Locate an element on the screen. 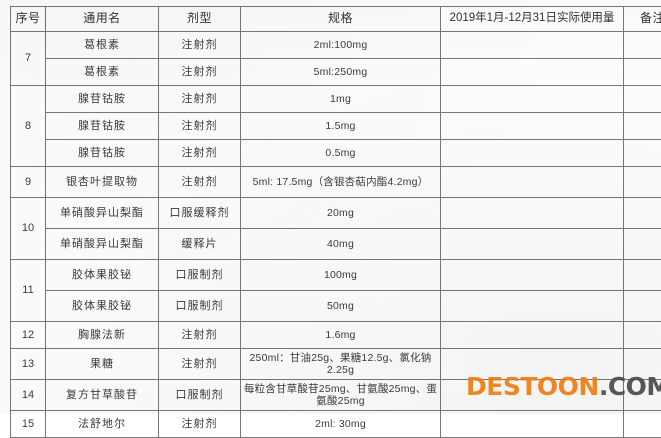  specification-value: 每粒含甘草酸苷25mg、甘氨酸25mg、蛋氨酸25mg is located at coordinates (340, 395).